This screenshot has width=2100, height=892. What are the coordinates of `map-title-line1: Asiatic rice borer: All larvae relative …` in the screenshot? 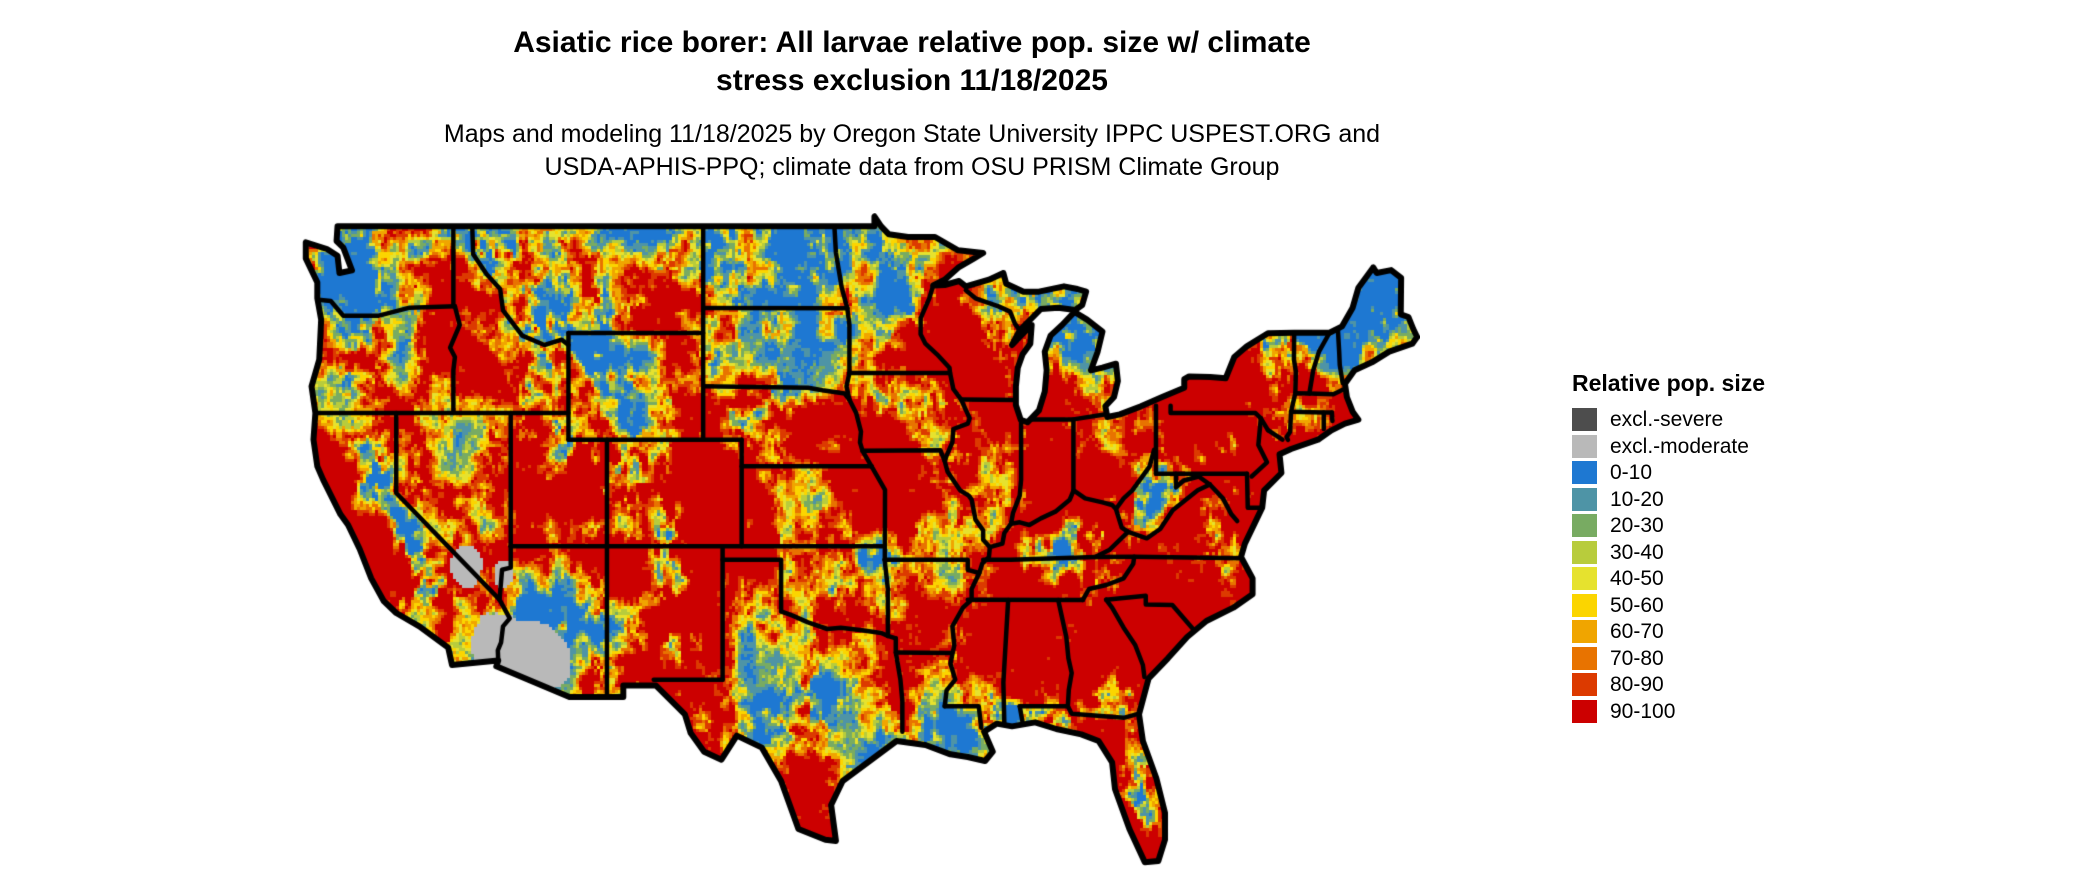 It's located at (912, 42).